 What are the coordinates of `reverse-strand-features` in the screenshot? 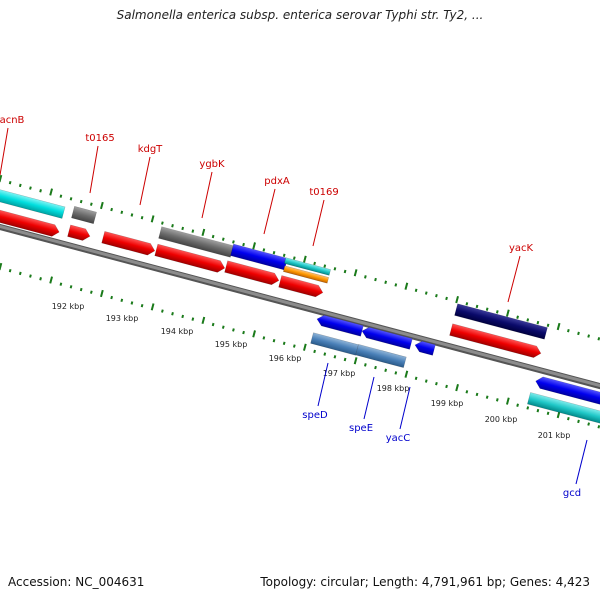 It's located at (455, 370).